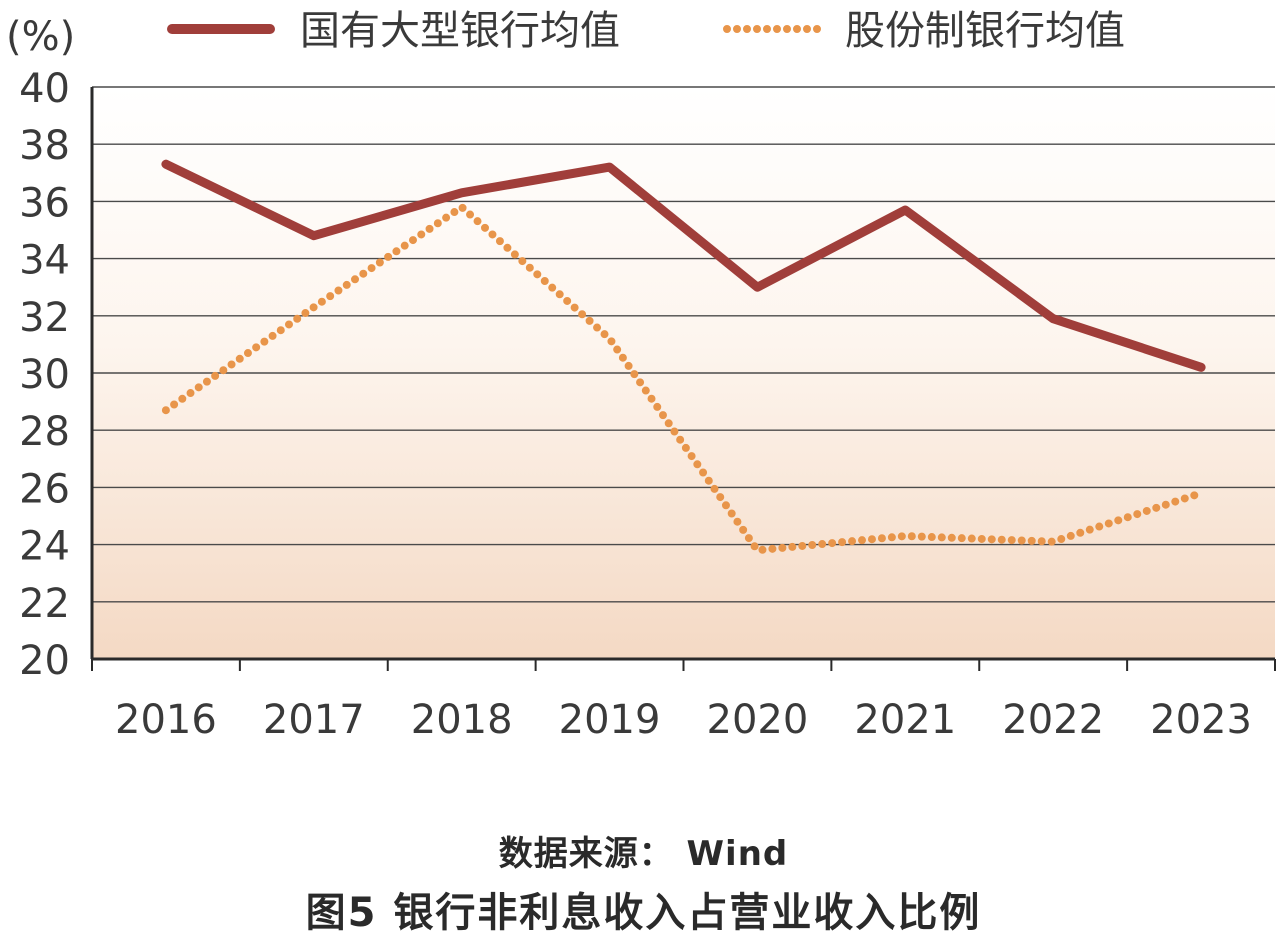 The width and height of the screenshot is (1287, 939). I want to click on y-tick-label: 22, so click(44, 604).